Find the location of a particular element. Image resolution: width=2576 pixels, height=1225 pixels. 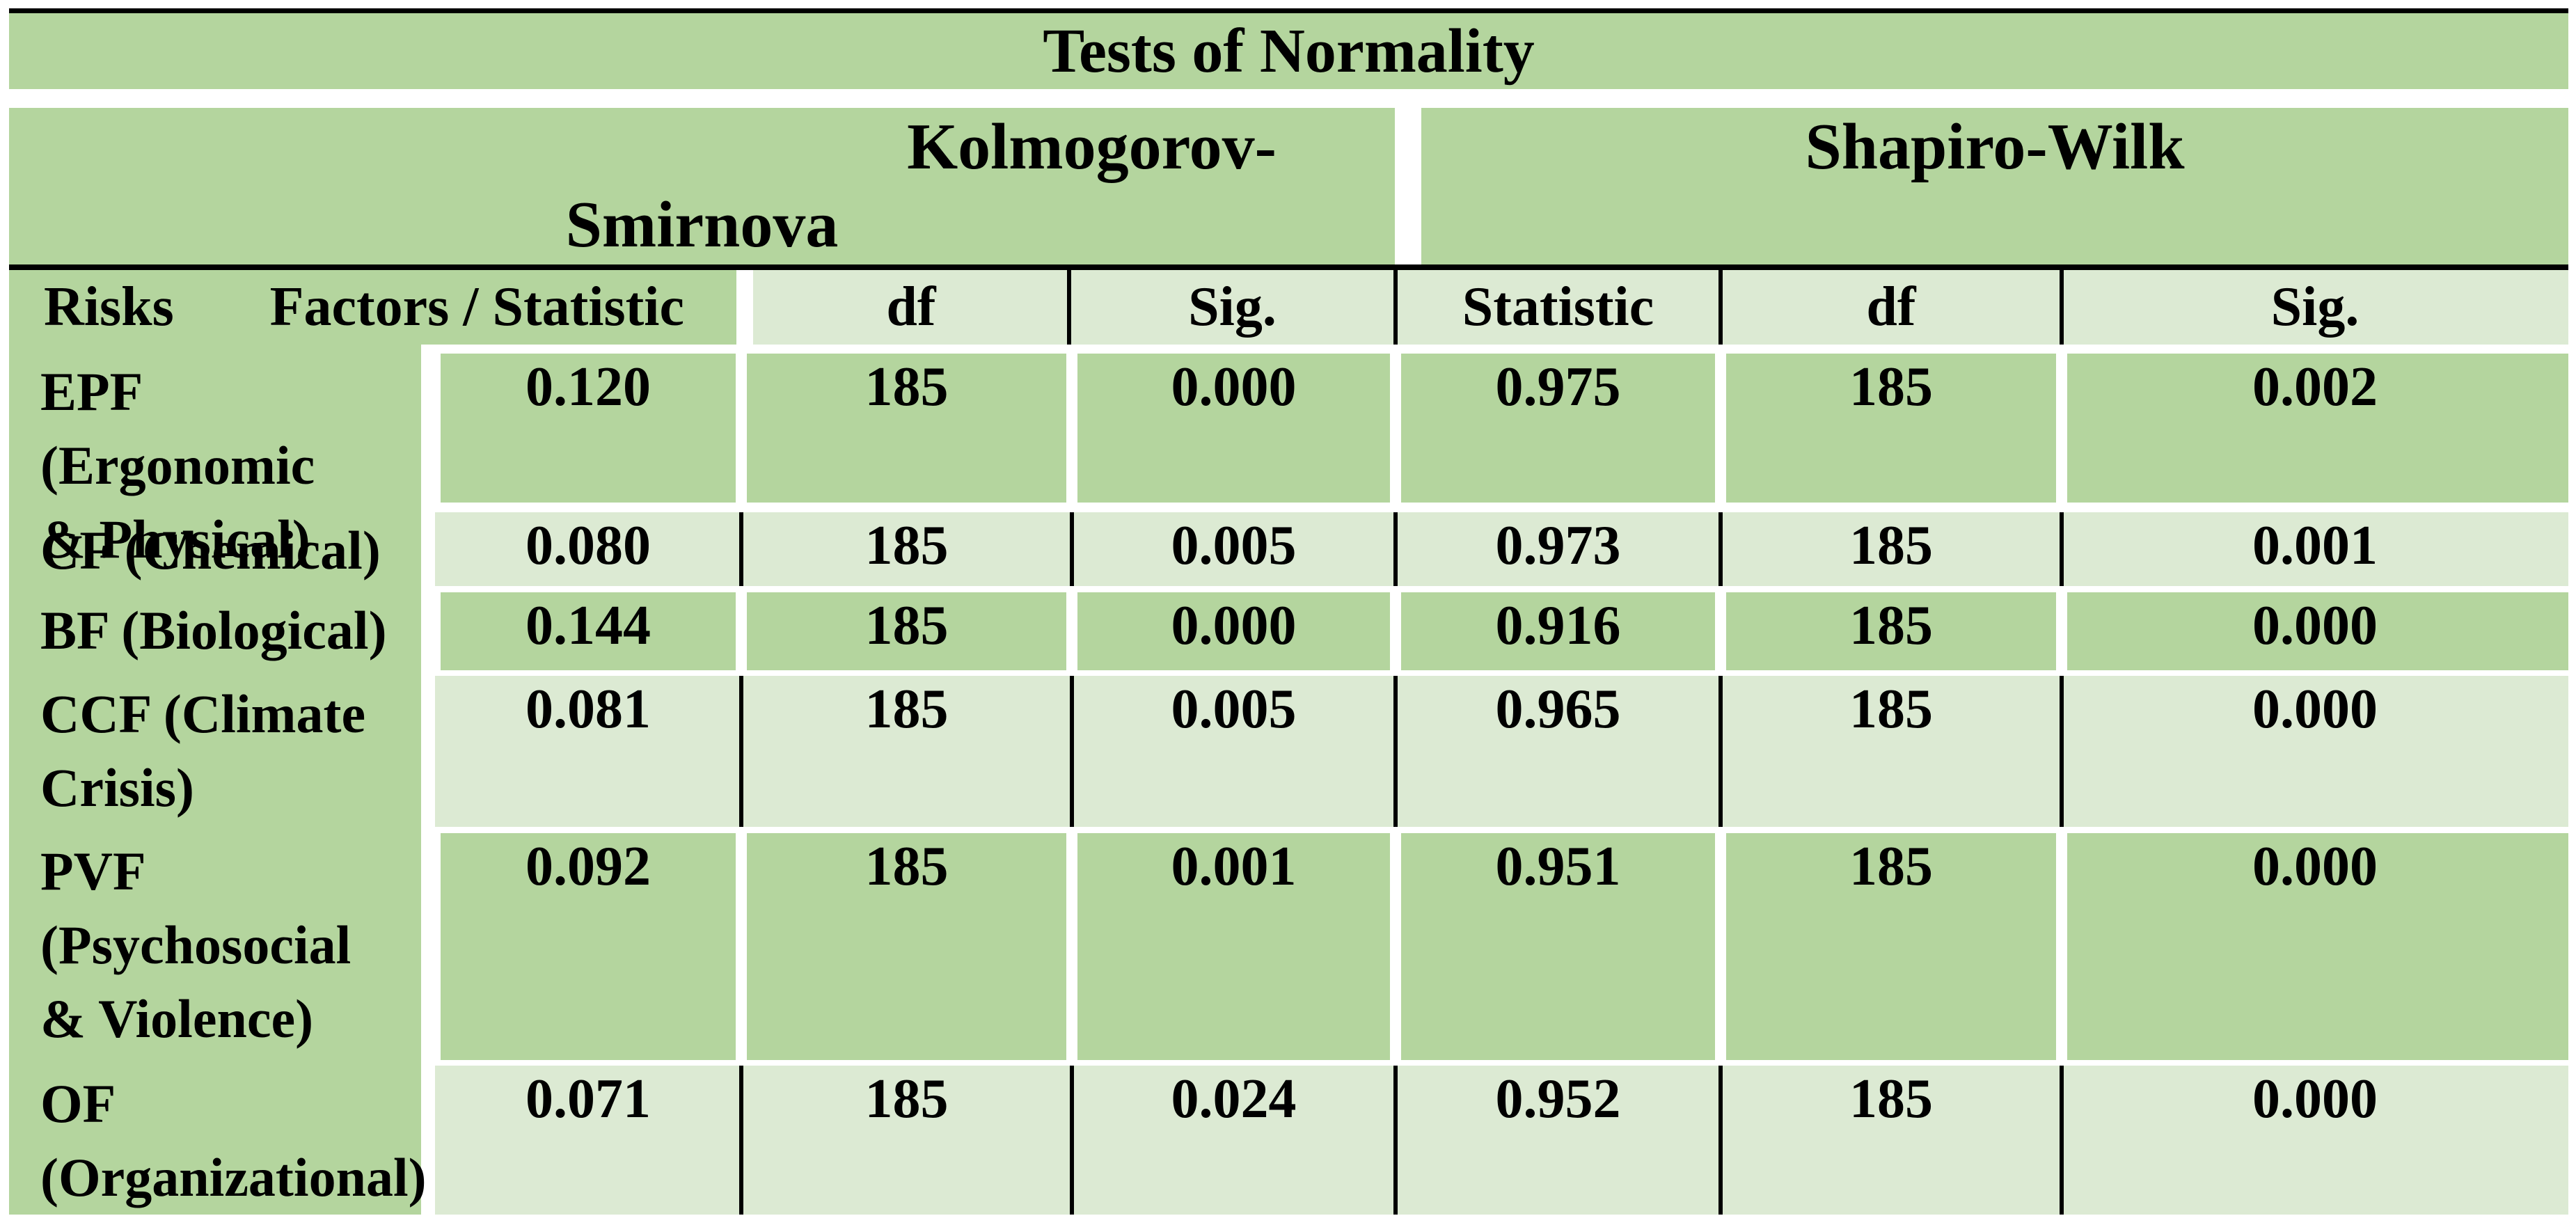

group-header-kolmogorov-smirnov: Kolmogorov- Smirnova is located at coordinates (702, 186).